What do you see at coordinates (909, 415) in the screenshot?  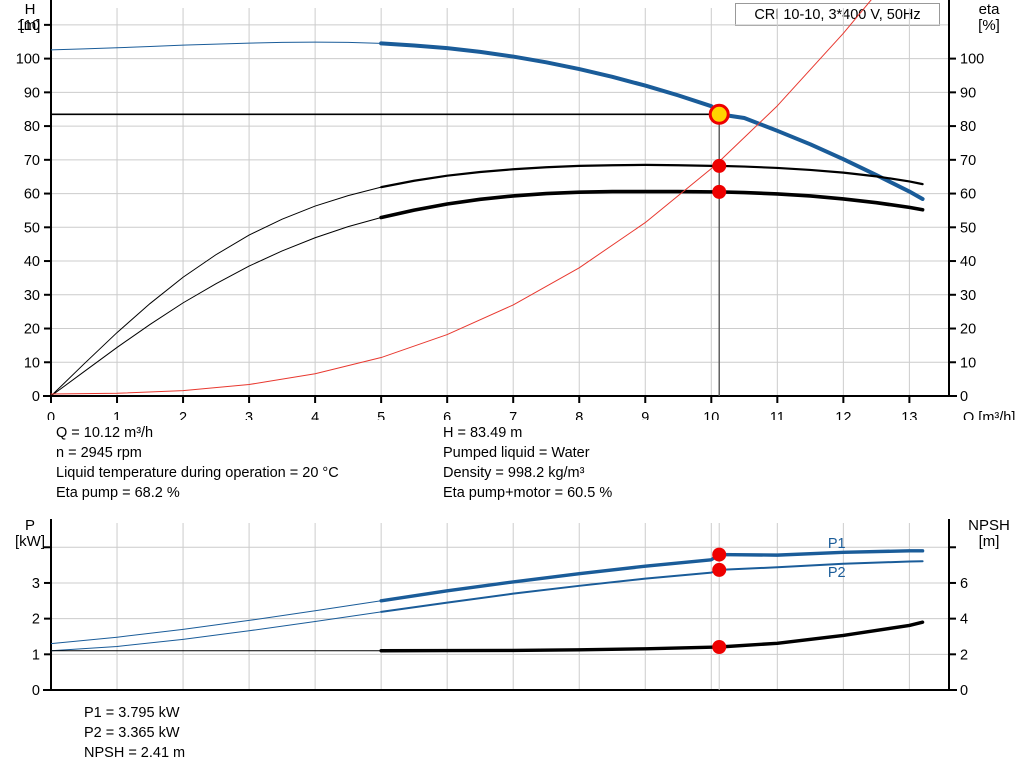 I see `svg-text: 13` at bounding box center [909, 415].